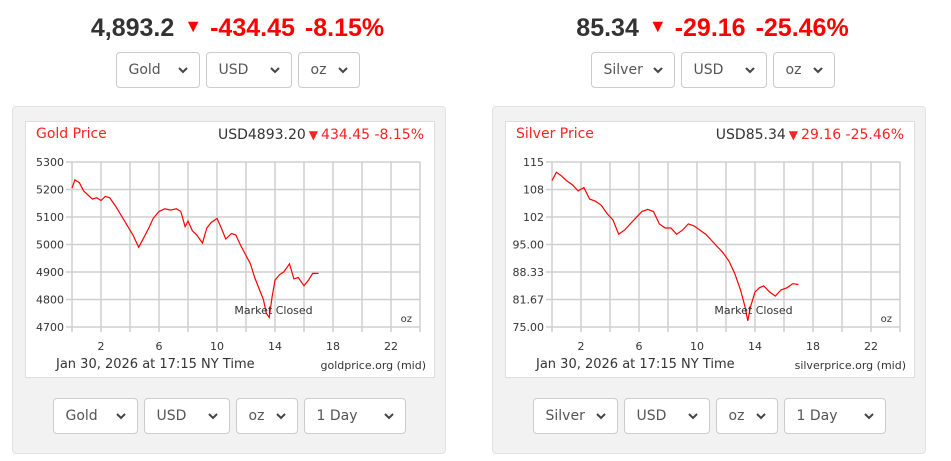 Image resolution: width=951 pixels, height=461 pixels. Describe the element at coordinates (529, 300) in the screenshot. I see `svg-text: 81.67` at that location.